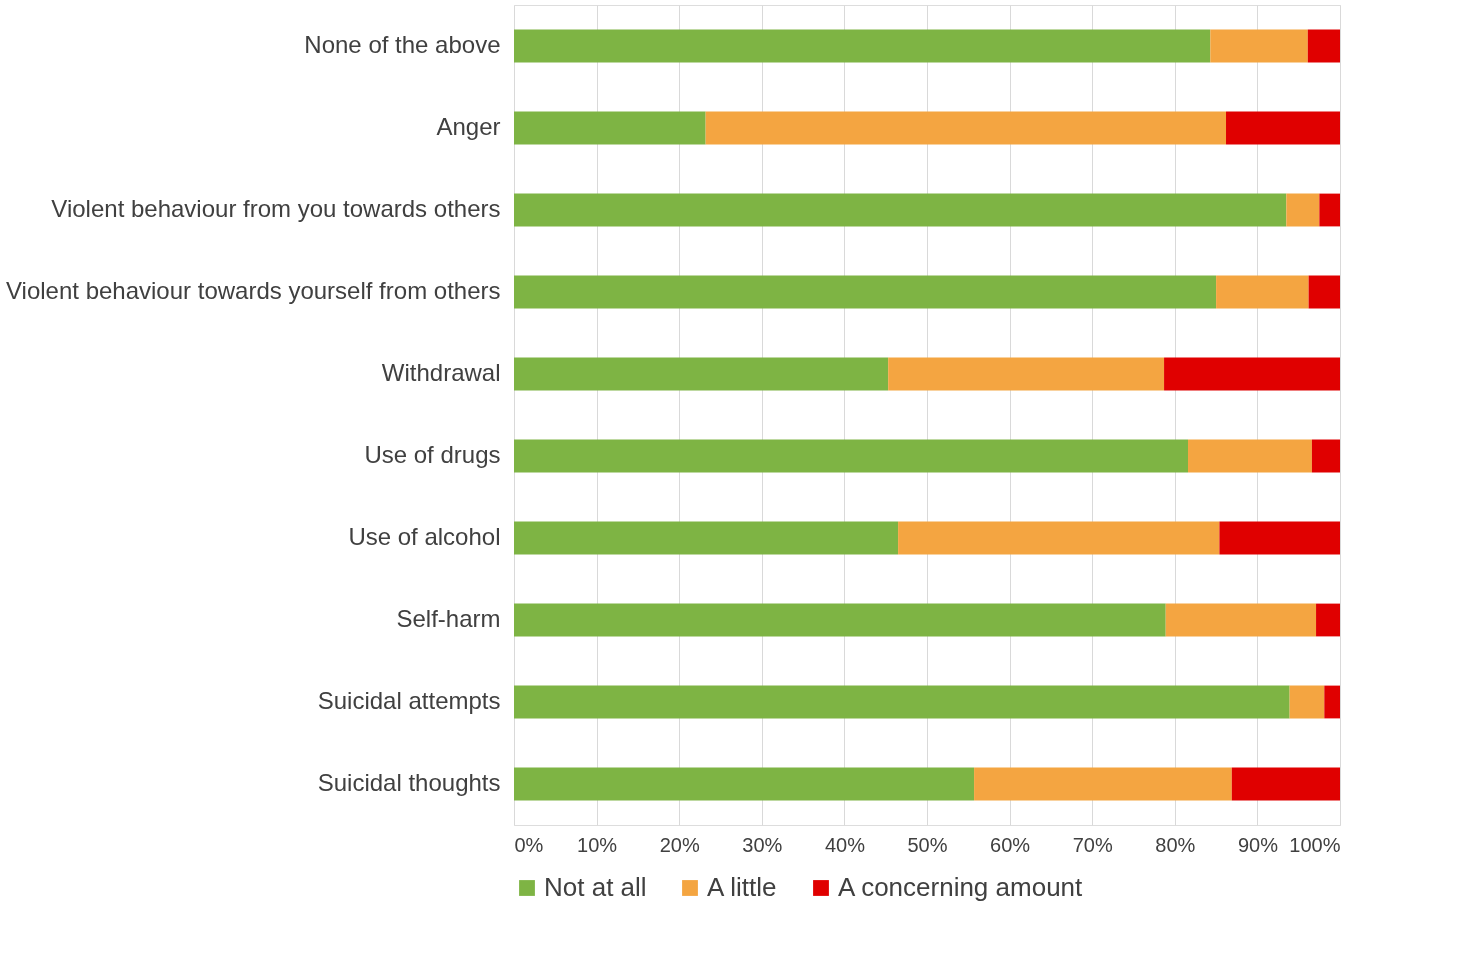  I want to click on legend-label: A little, so click(742, 887).